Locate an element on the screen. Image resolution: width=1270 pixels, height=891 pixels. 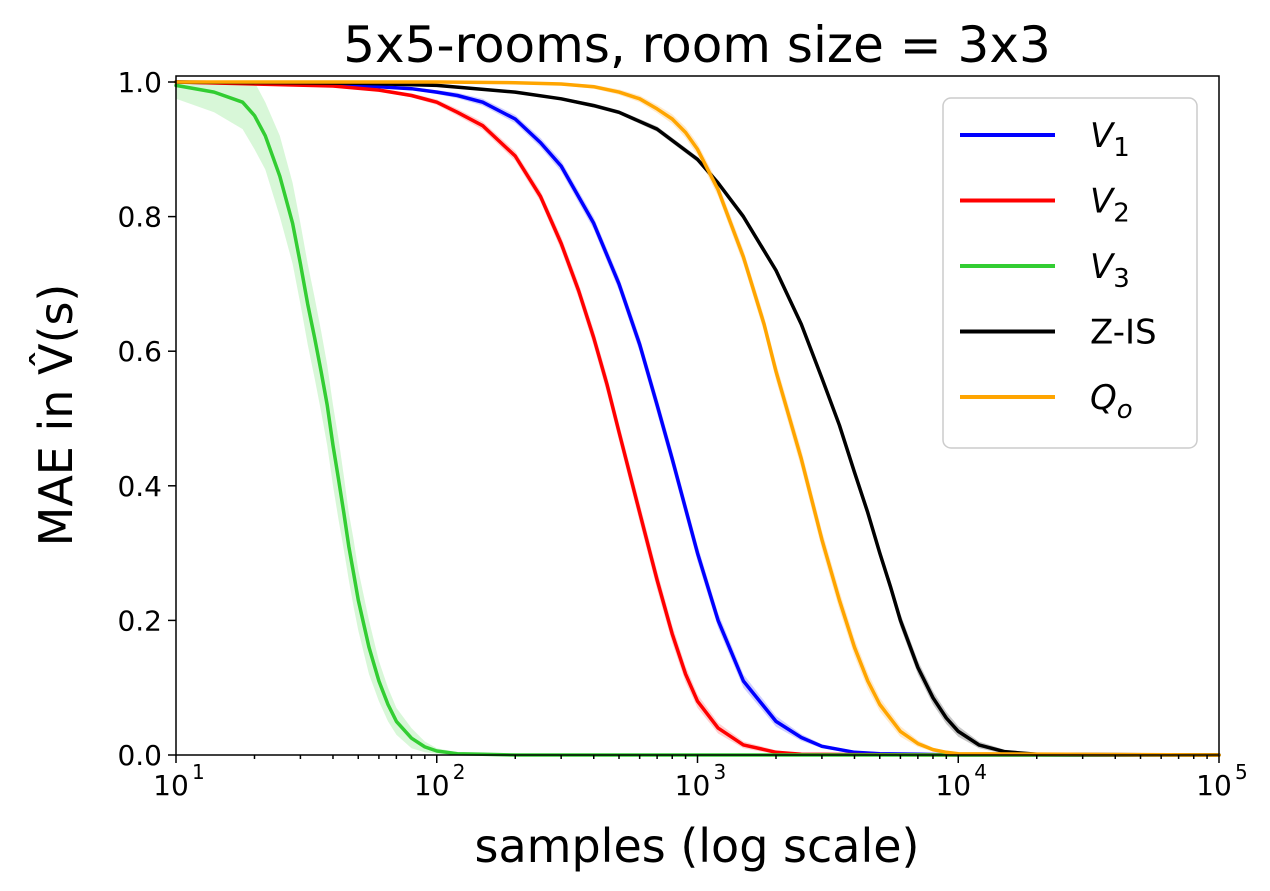
y-tick-label: 0.2 is located at coordinates (139, 620).